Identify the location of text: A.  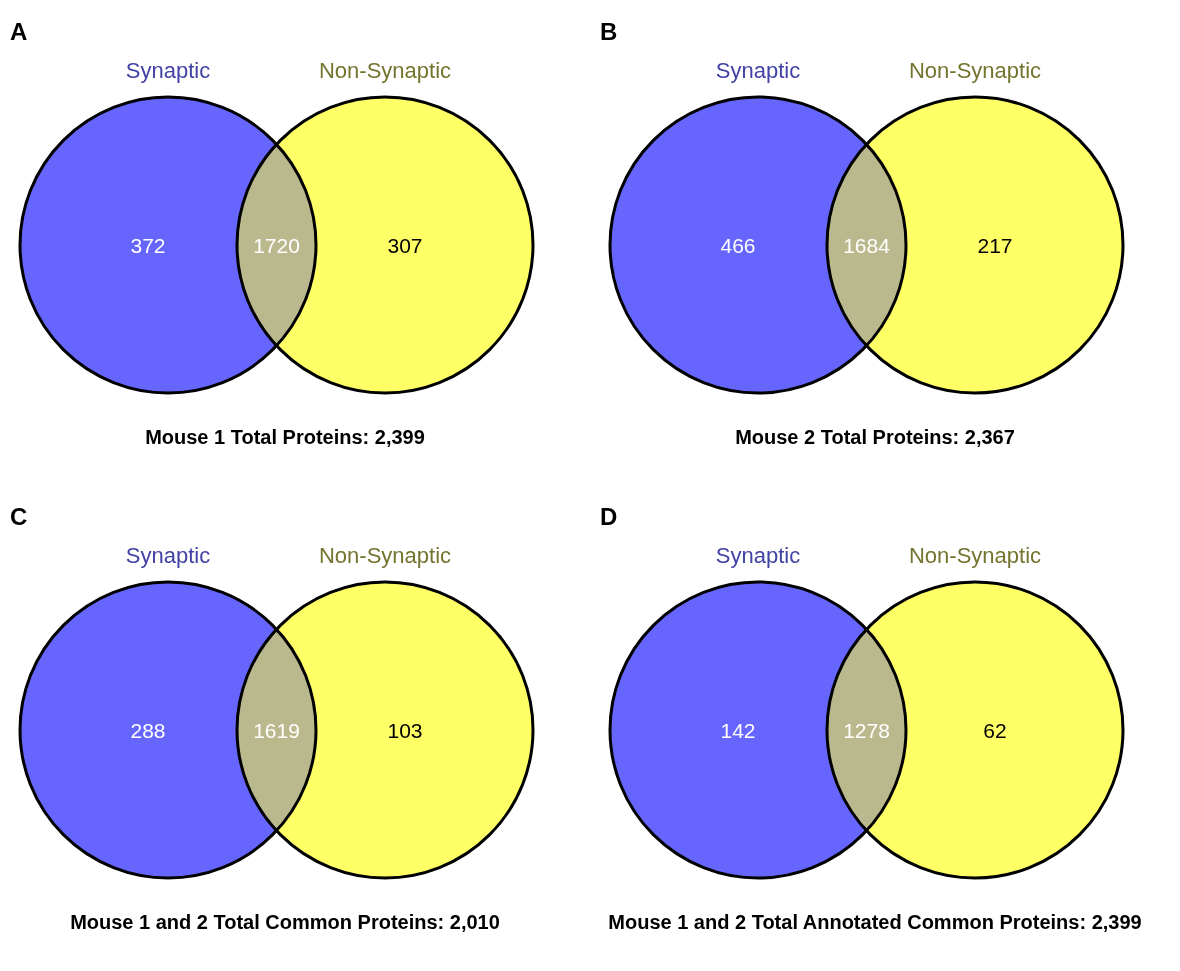
(19, 31).